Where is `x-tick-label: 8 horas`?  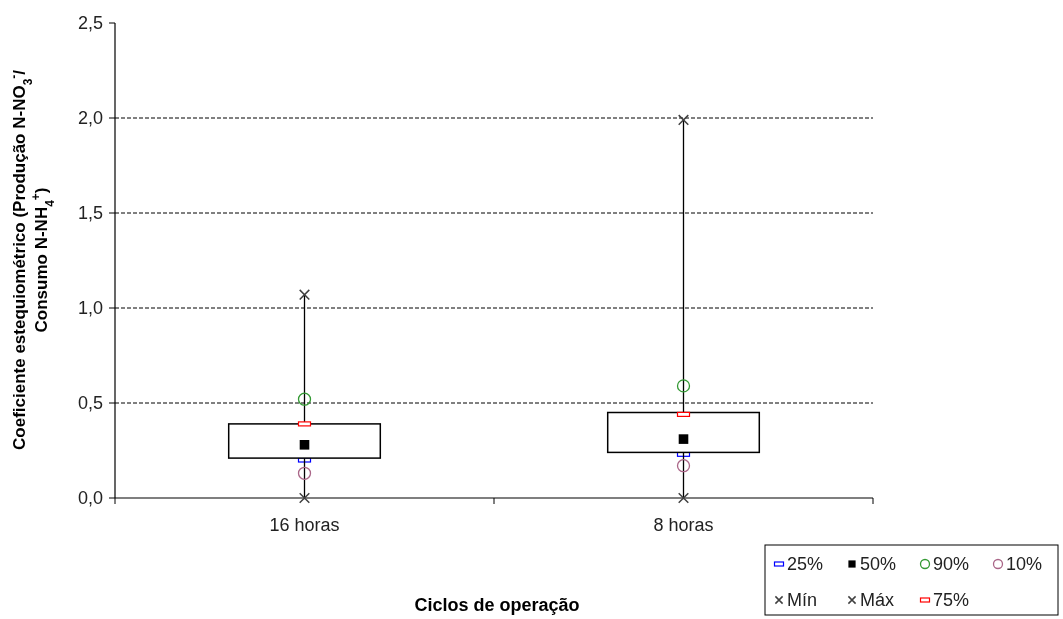
x-tick-label: 8 horas is located at coordinates (683, 525).